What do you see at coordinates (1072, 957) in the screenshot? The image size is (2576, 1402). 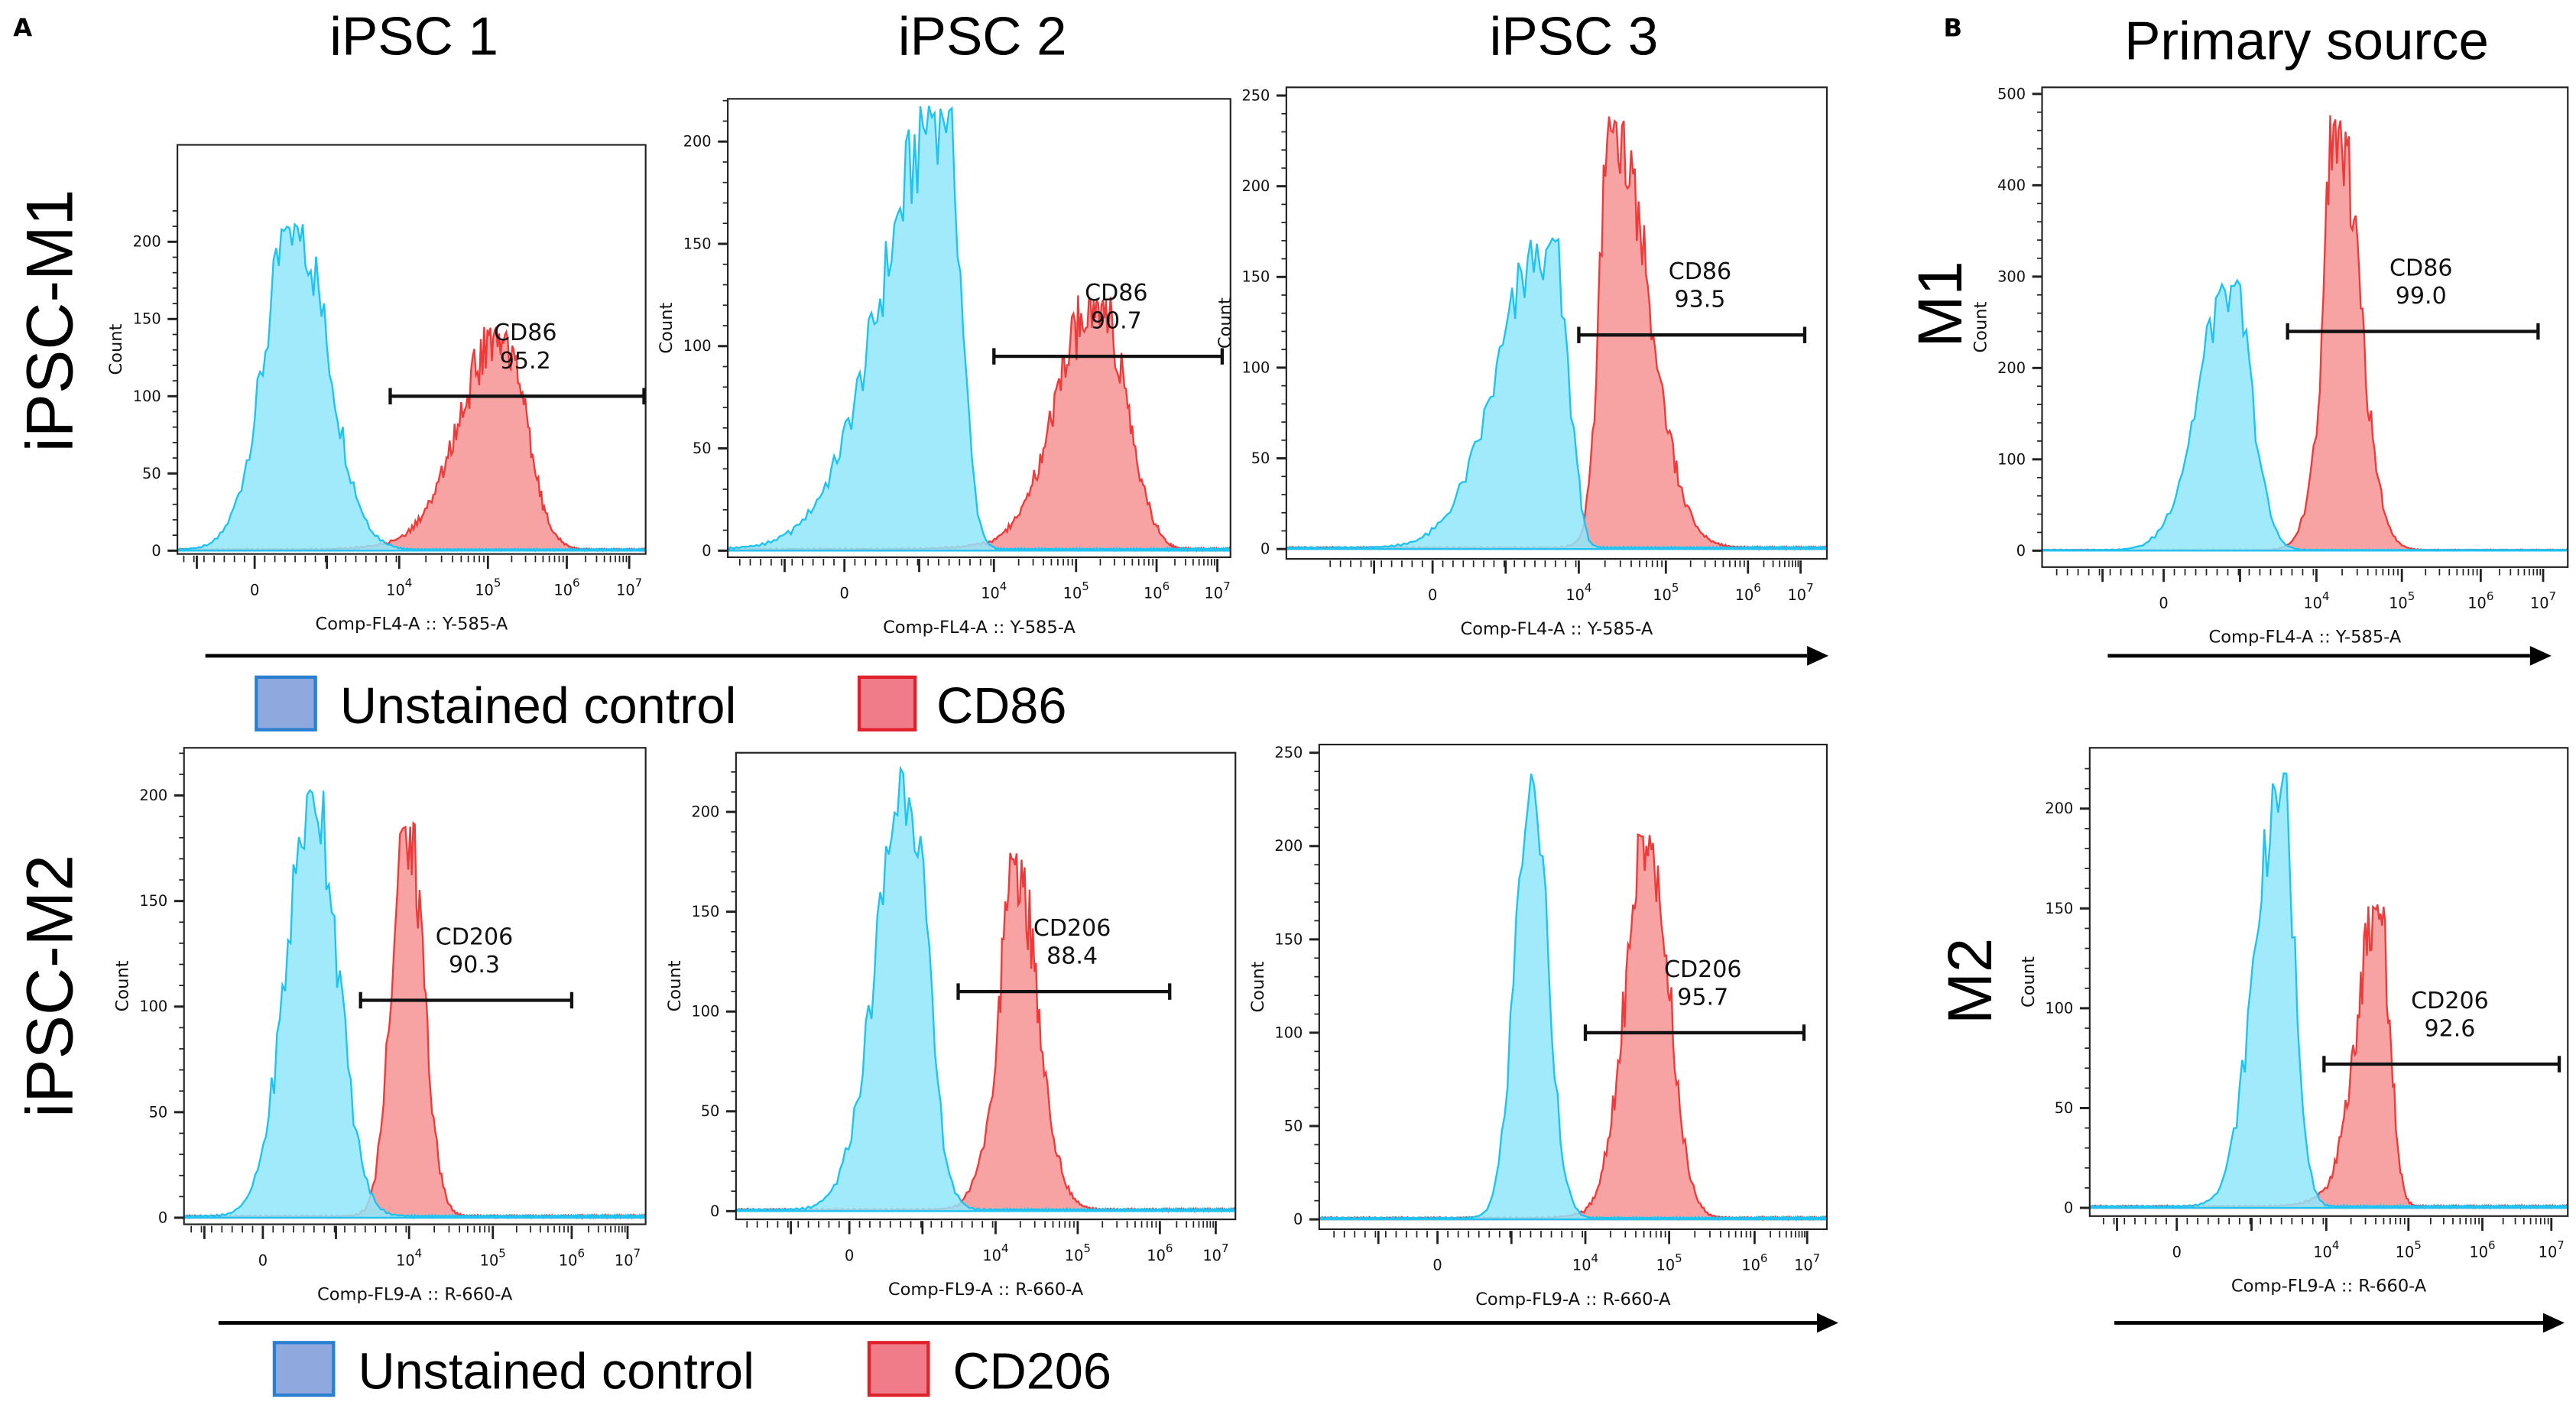 I see `gate-percent-label: 88.4` at bounding box center [1072, 957].